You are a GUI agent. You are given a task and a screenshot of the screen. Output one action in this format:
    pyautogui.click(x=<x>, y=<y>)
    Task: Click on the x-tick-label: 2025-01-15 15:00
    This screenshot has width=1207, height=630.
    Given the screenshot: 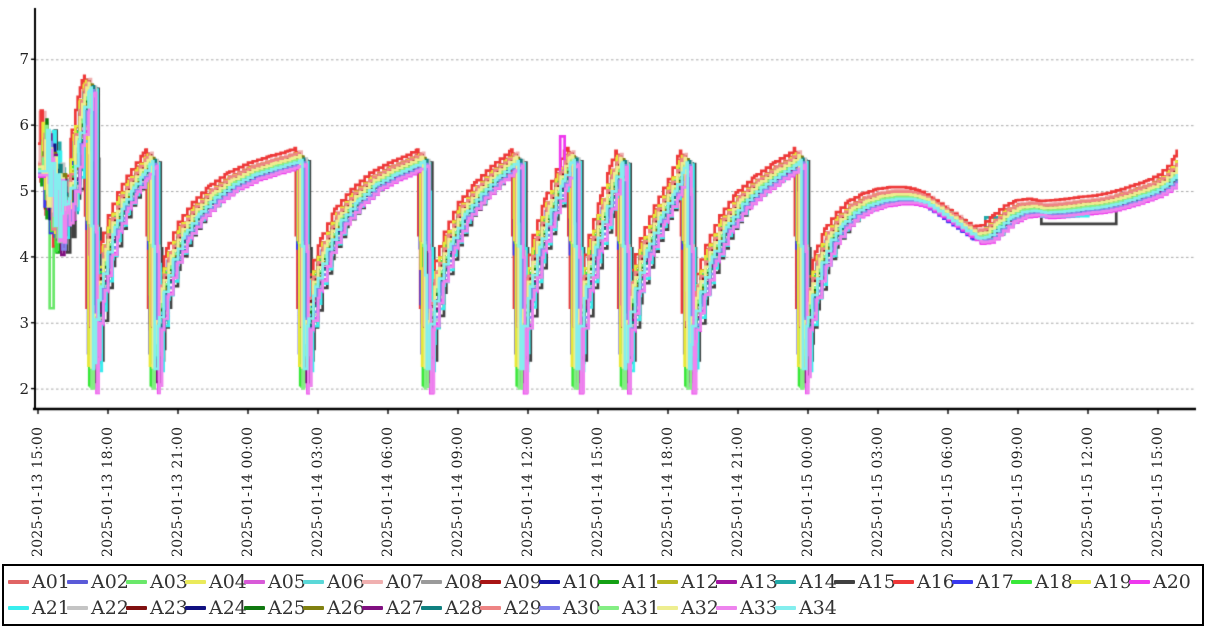 What is the action you would take?
    pyautogui.click(x=1158, y=491)
    